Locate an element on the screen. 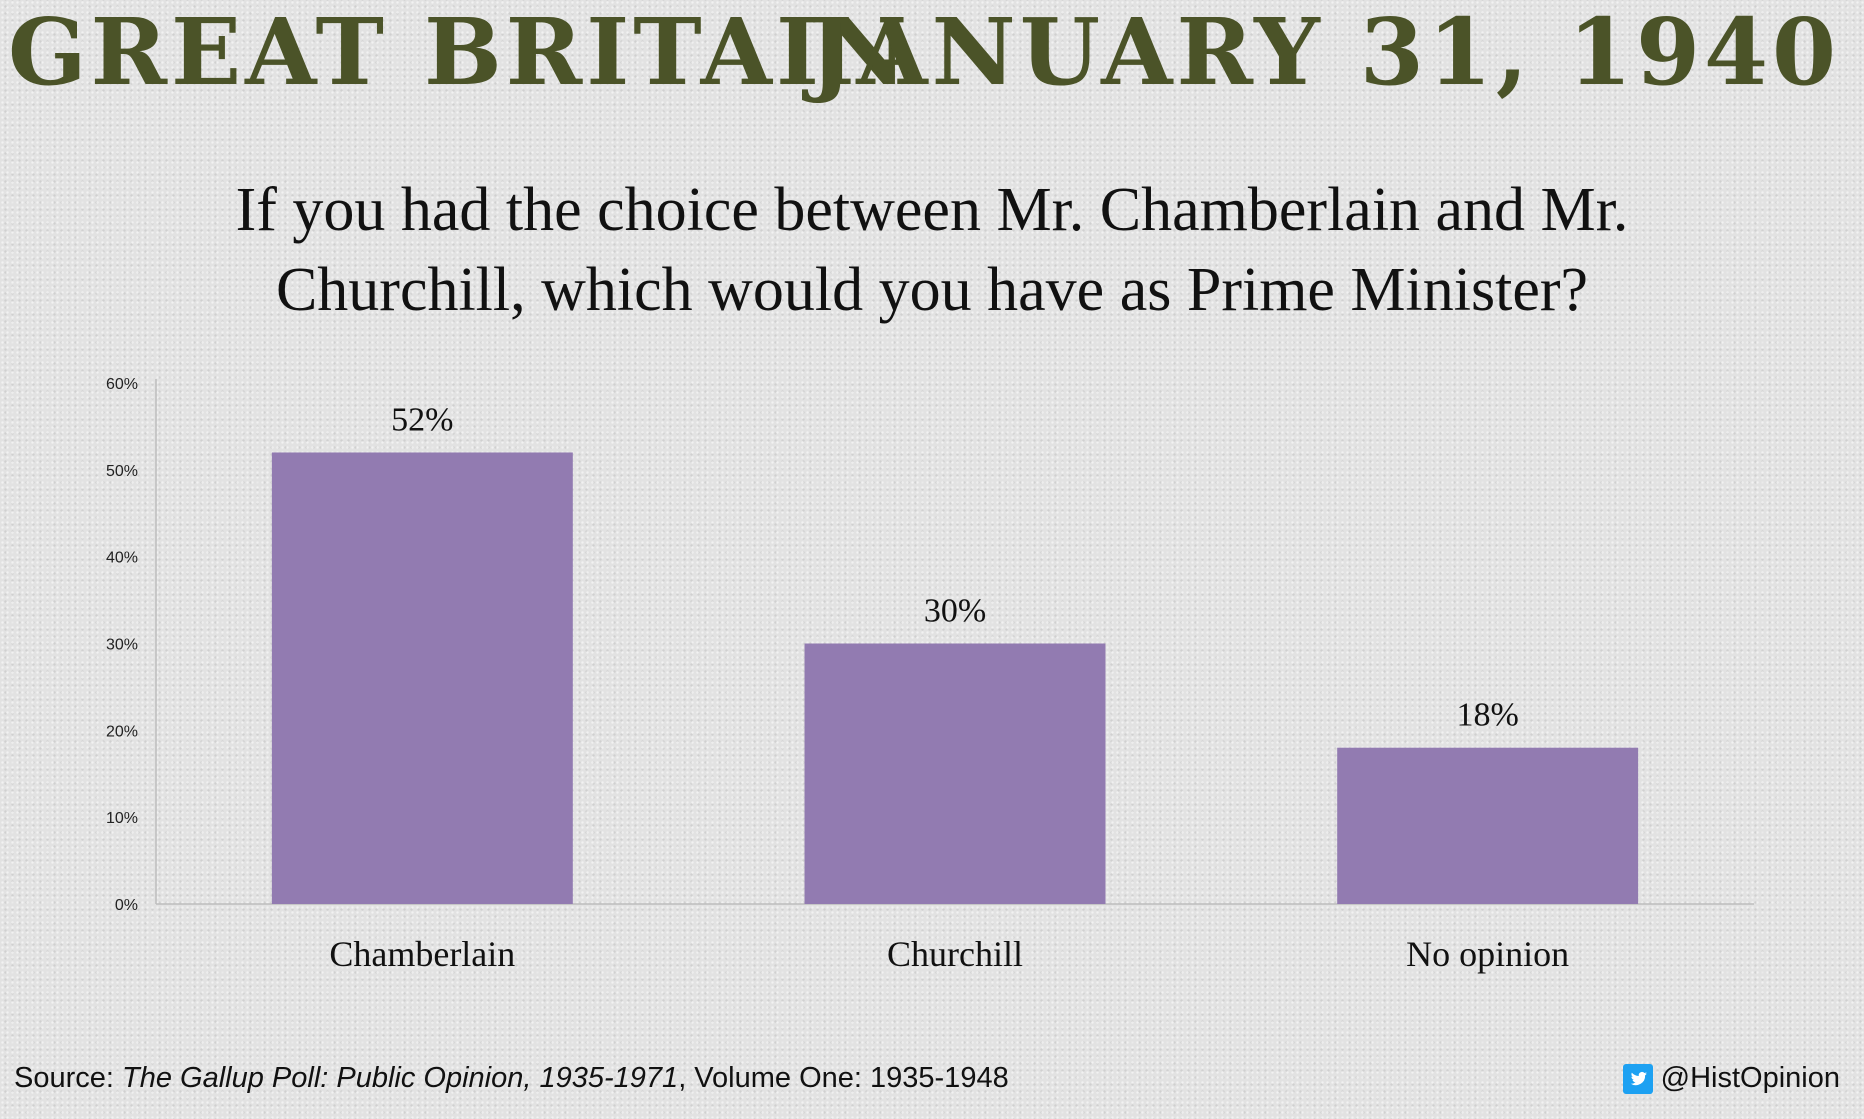 The width and height of the screenshot is (1864, 1119). y-tick-label: 60% is located at coordinates (122, 384).